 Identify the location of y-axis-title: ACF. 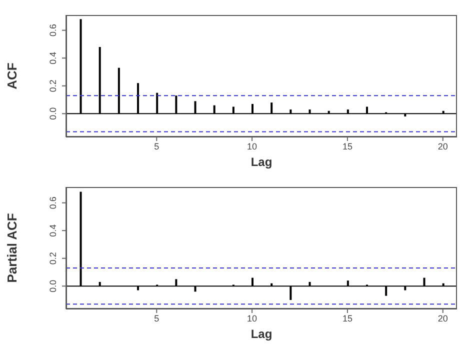
(12, 76).